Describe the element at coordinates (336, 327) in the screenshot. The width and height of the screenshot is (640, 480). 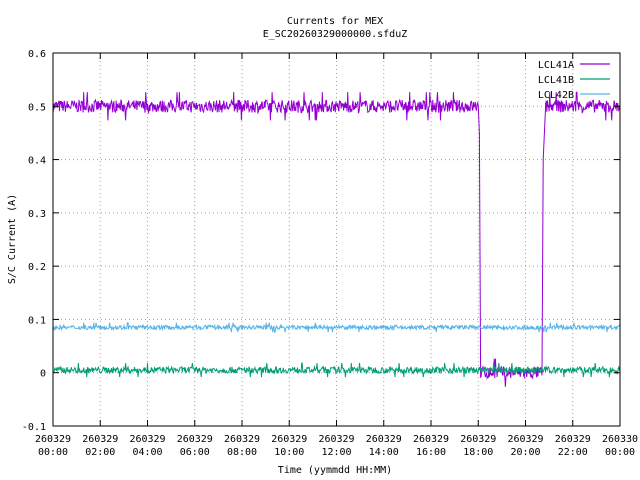
I see `series-line-lcl42b` at that location.